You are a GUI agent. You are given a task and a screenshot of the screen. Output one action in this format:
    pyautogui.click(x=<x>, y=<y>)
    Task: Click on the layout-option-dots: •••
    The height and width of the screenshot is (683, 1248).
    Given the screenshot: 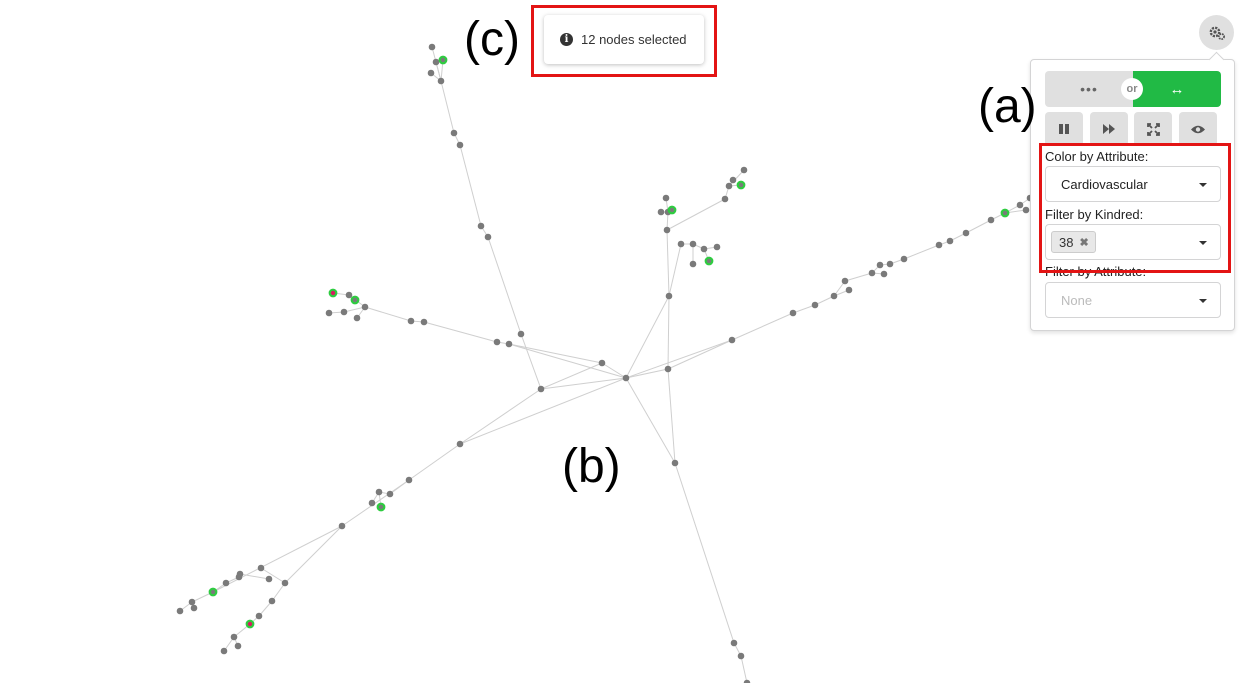 What is the action you would take?
    pyautogui.click(x=1089, y=89)
    